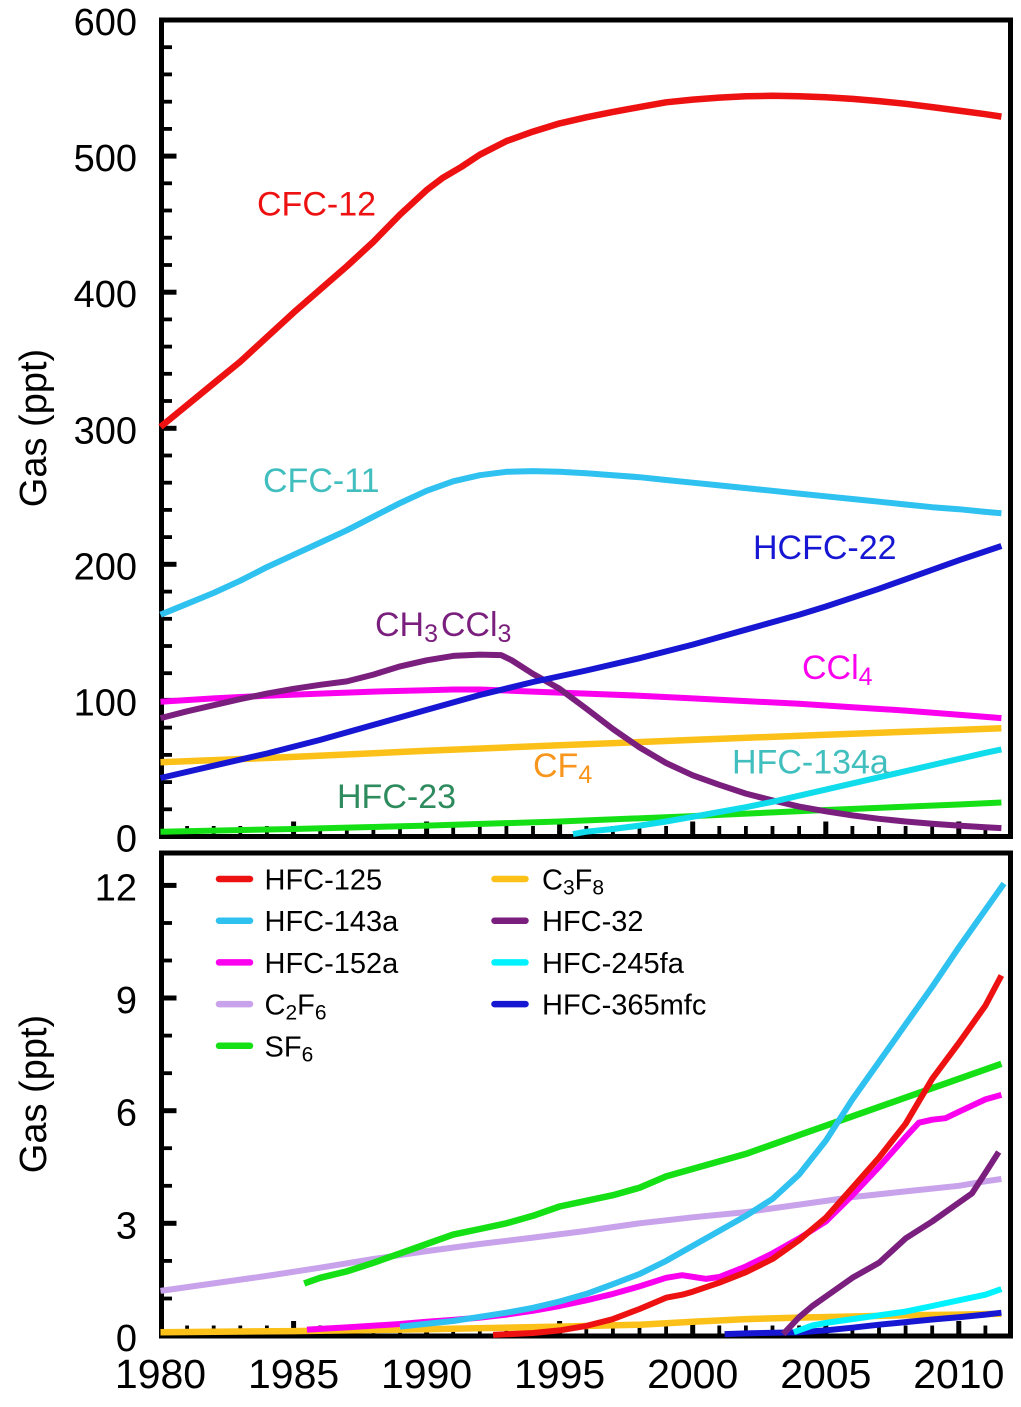 Image resolution: width=1021 pixels, height=1407 pixels. Describe the element at coordinates (837, 670) in the screenshot. I see `svg-text: CCl4` at that location.